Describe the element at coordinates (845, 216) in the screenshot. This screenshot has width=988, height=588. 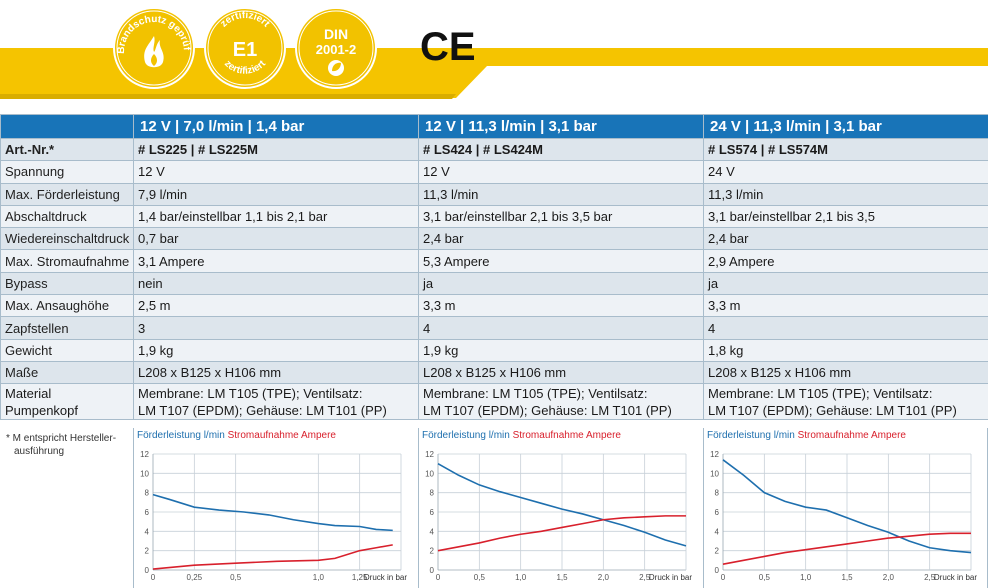
I see `table-cell: 3,1 bar/einstellbar 2,1 bis 3,5` at that location.